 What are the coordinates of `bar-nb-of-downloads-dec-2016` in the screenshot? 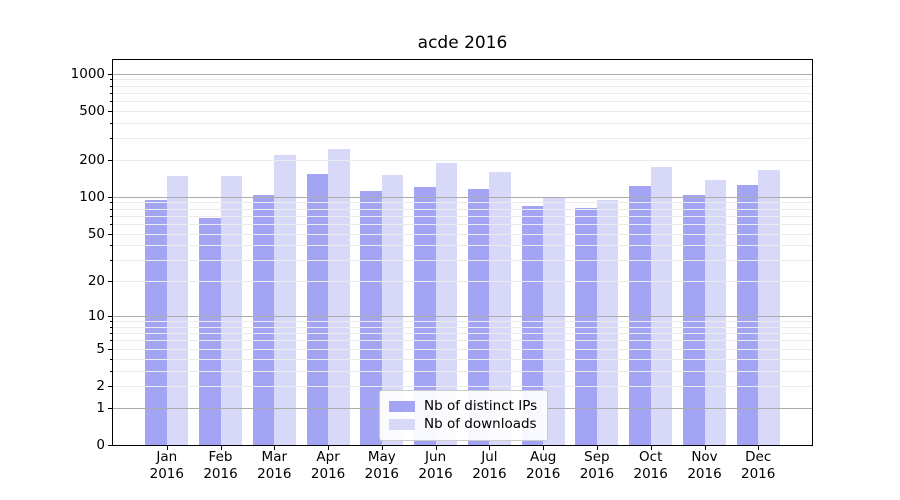 It's located at (769, 307).